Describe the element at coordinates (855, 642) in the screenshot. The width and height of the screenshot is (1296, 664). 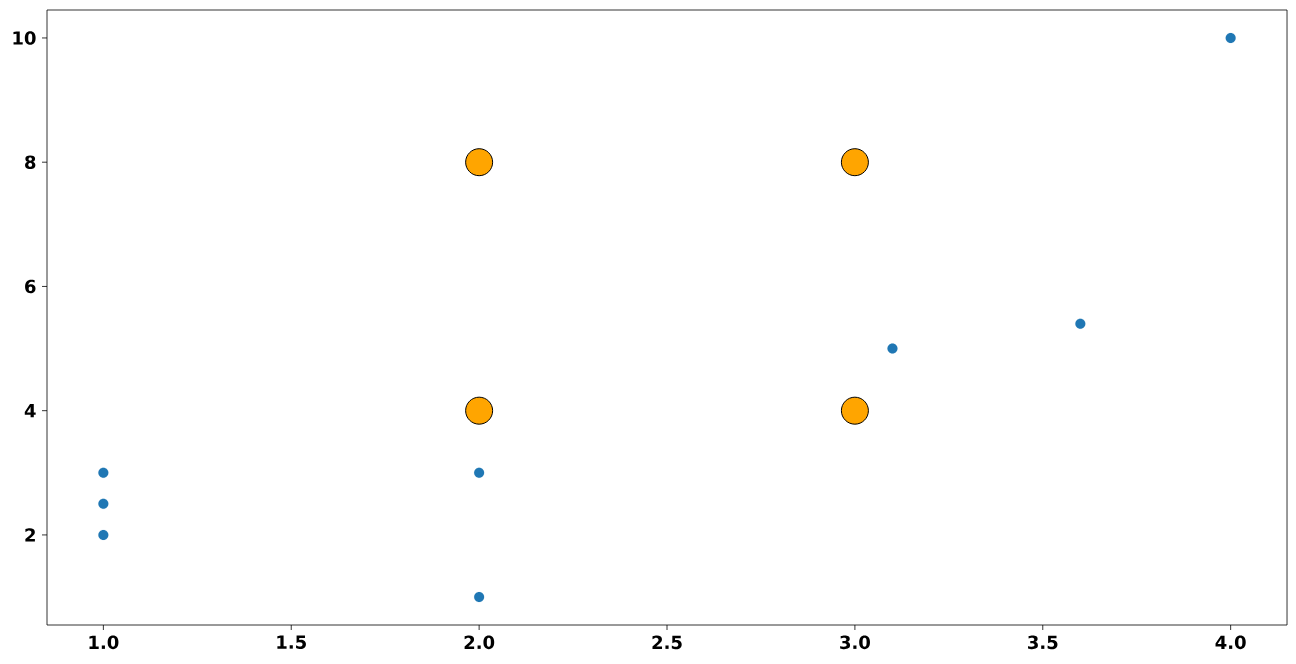
I see `x-tick-label: 3.0` at that location.